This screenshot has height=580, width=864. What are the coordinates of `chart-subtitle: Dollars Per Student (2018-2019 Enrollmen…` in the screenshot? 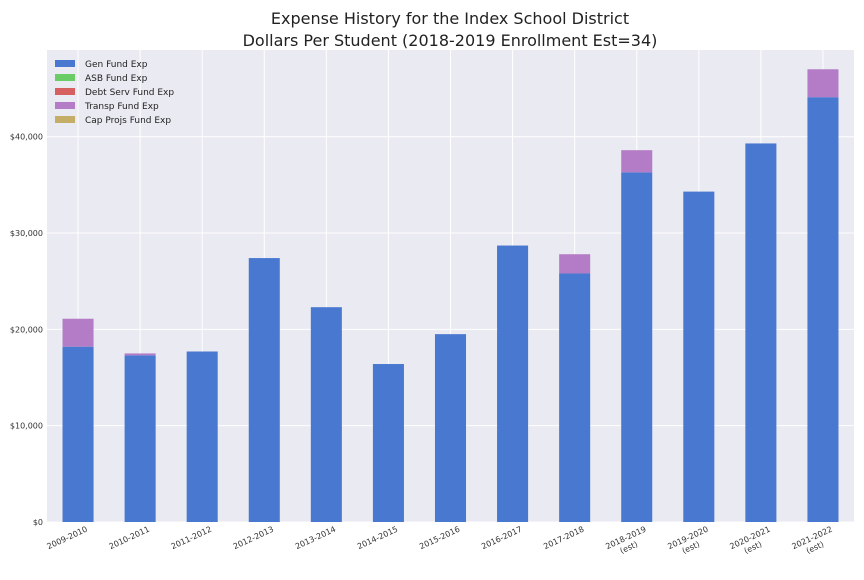 It's located at (450, 40).